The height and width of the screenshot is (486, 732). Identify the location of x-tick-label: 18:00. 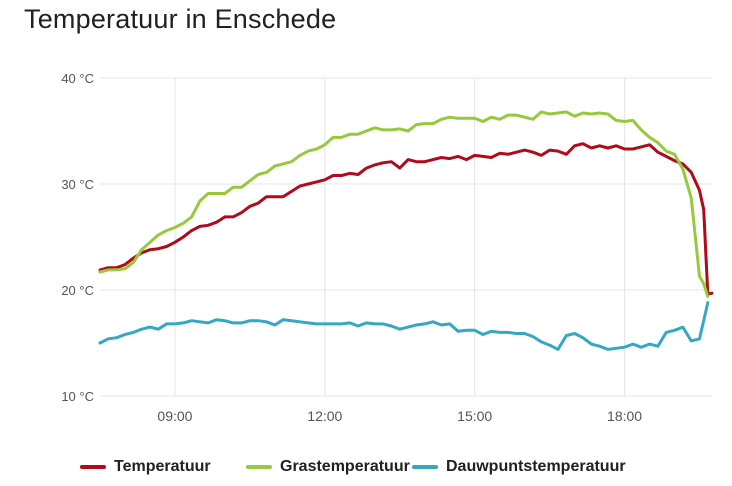
(624, 416).